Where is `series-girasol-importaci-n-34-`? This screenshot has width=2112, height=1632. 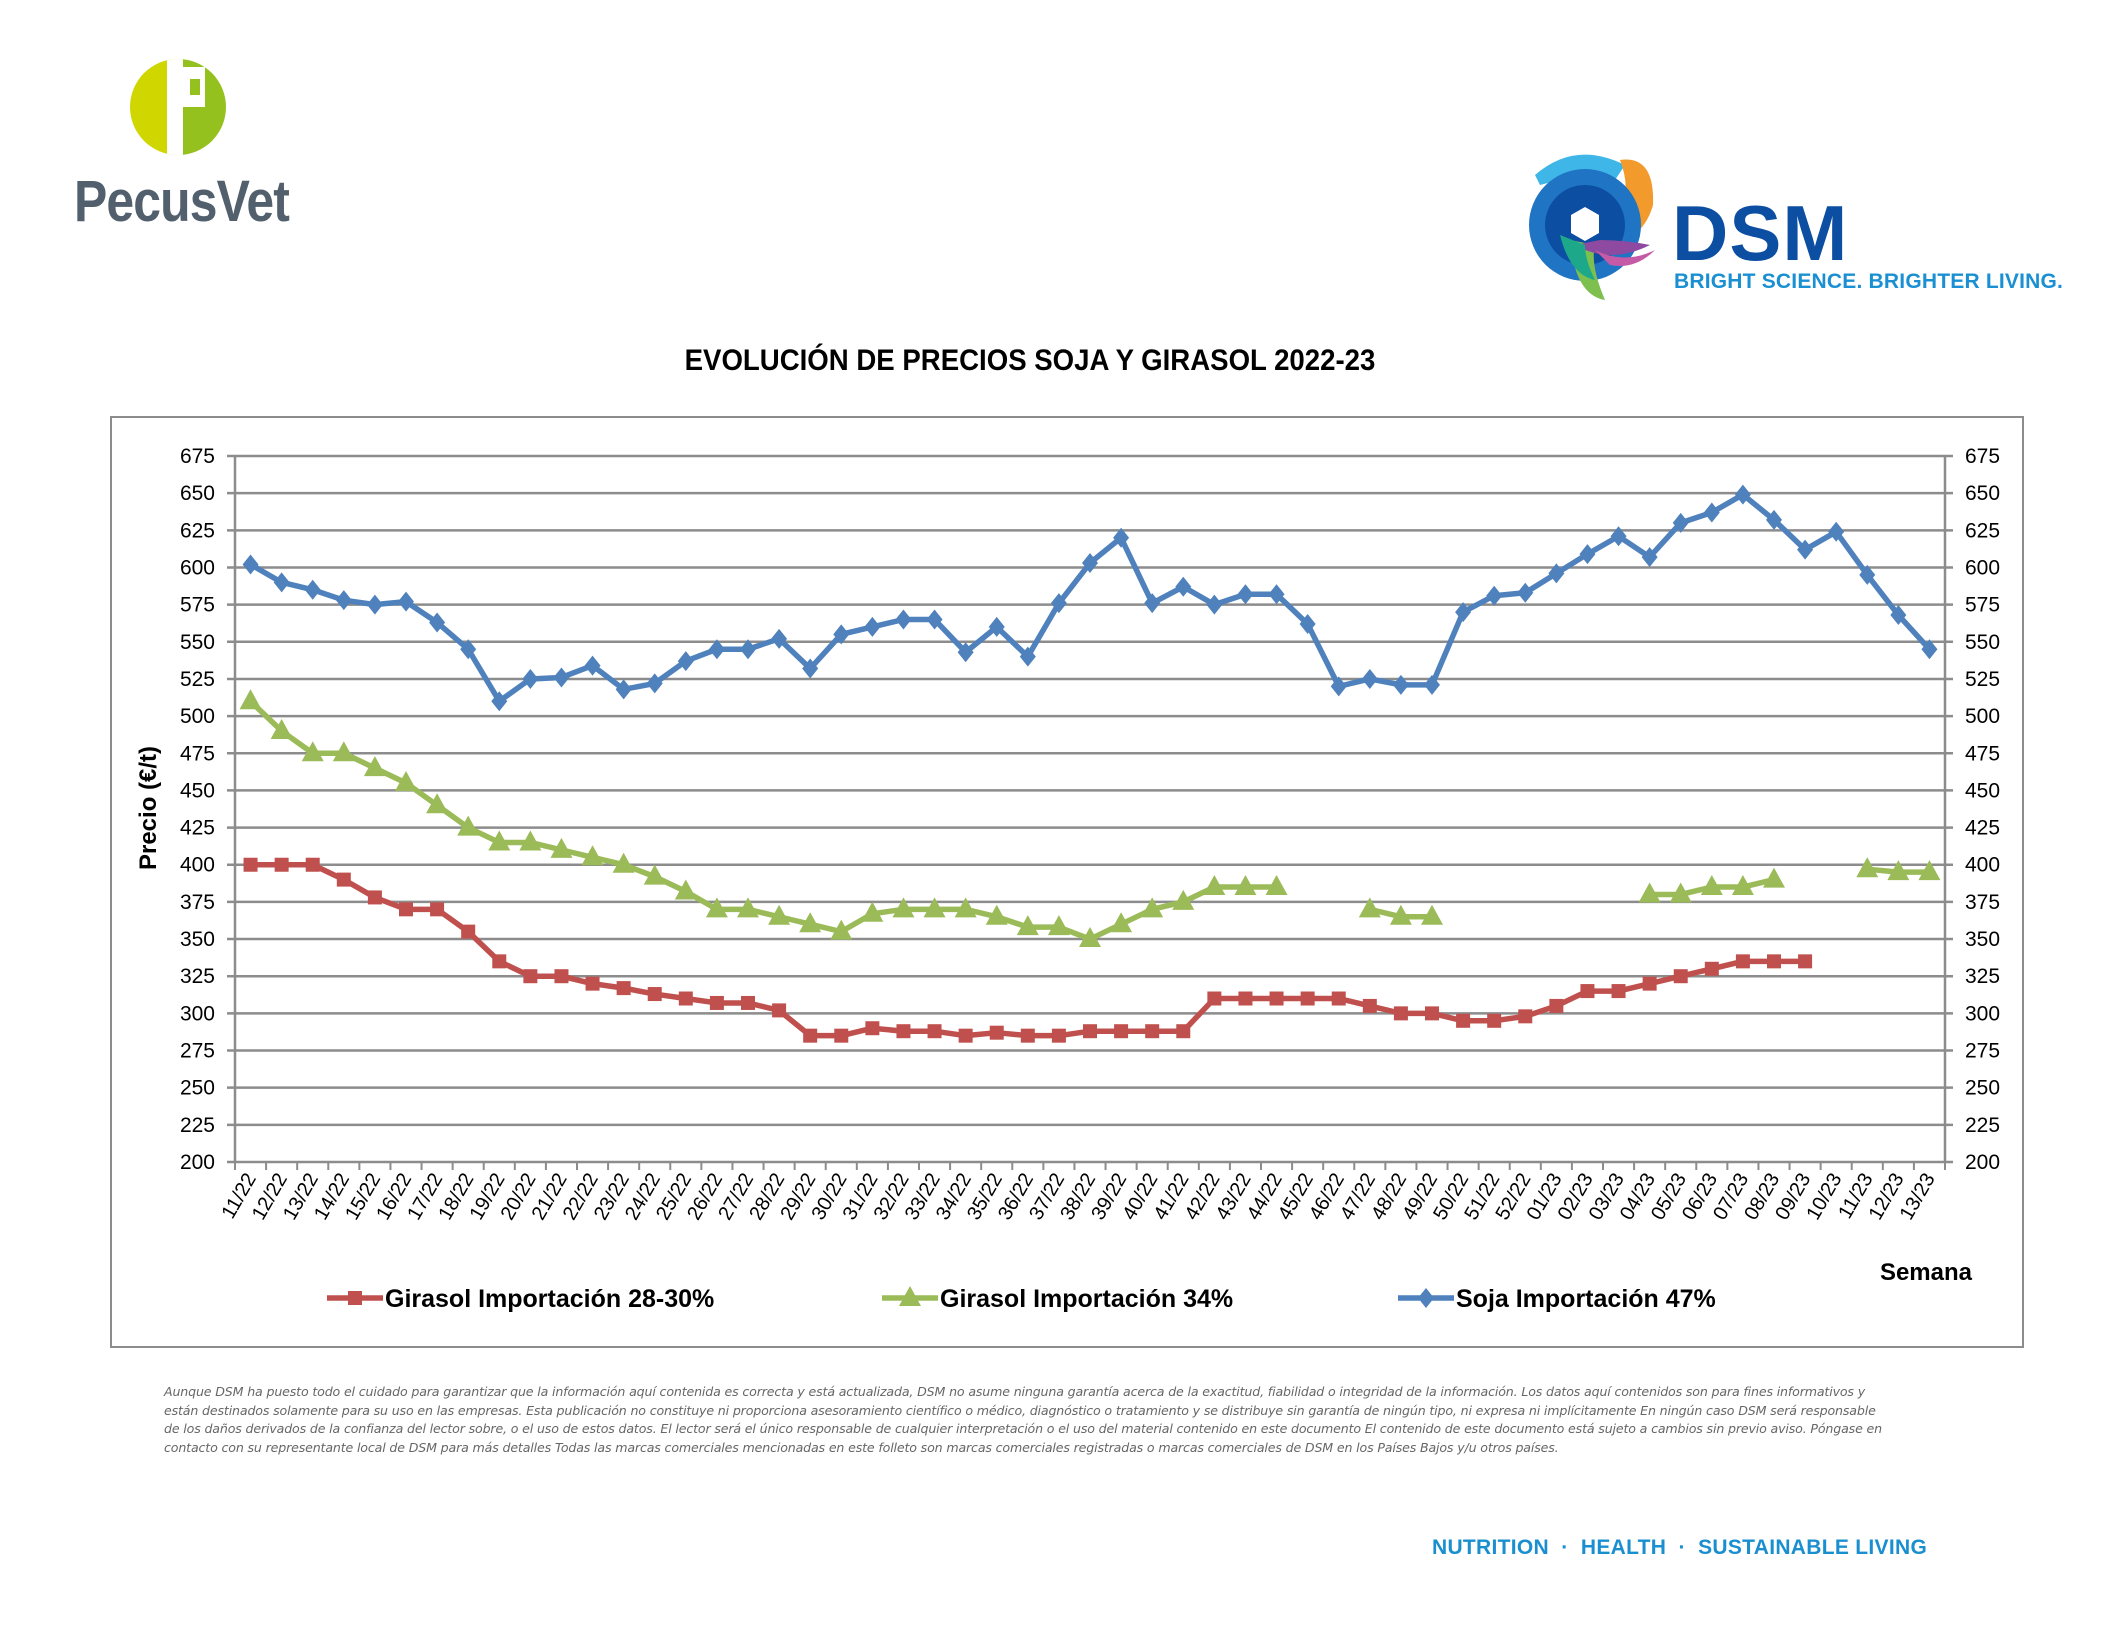 series-girasol-importaci-n-34- is located at coordinates (1090, 818).